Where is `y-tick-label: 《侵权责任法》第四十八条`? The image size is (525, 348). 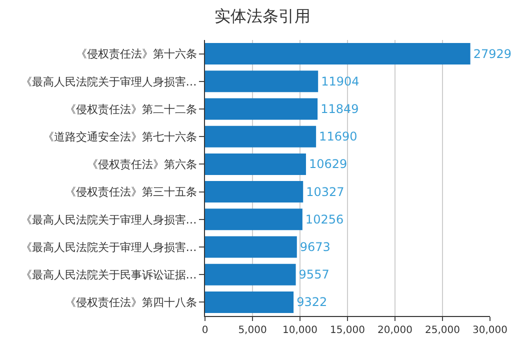
y-tick-label: 《侵权责任法》第四十八条 is located at coordinates (130, 303).